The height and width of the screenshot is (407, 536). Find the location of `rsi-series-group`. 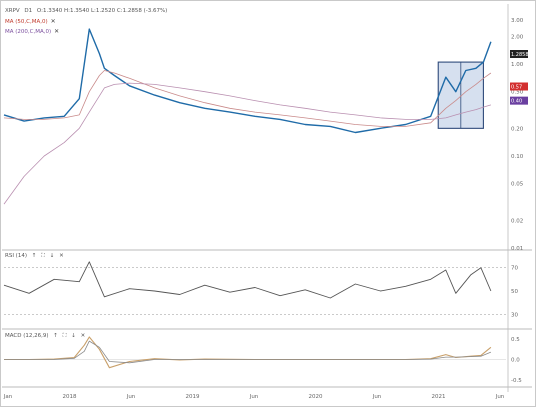

rsi-series-group is located at coordinates (254, 288).